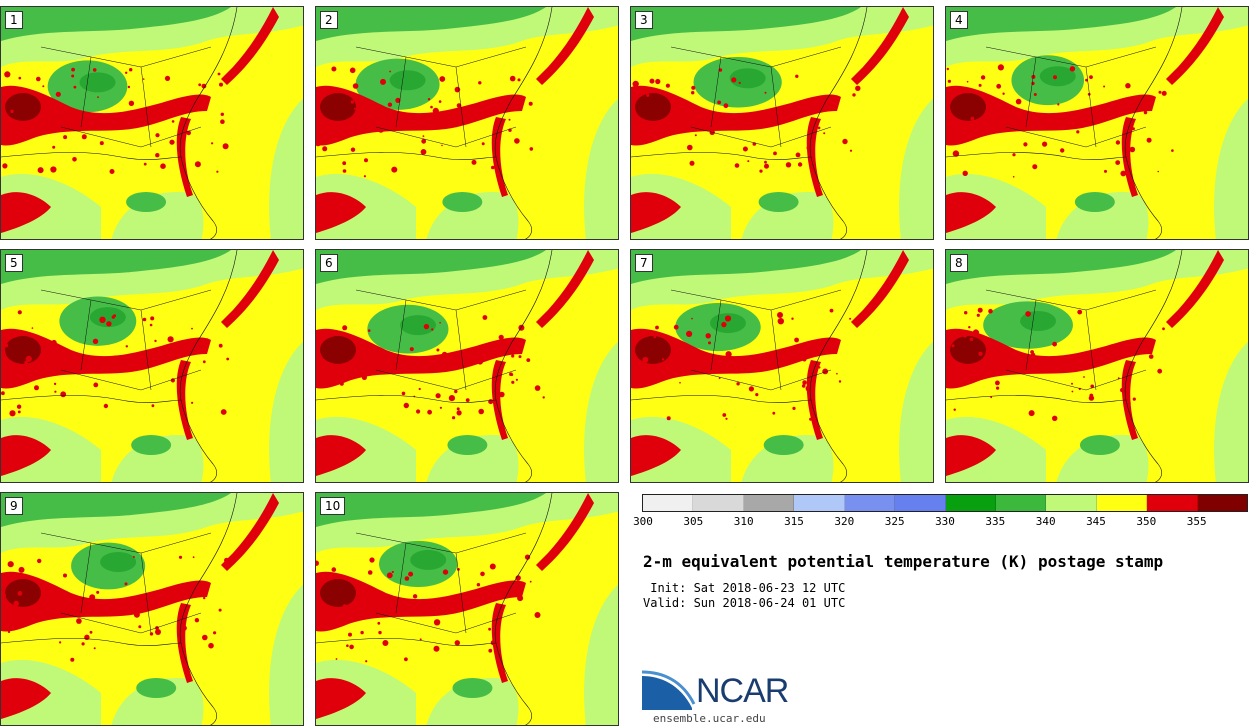 The height and width of the screenshot is (728, 1260). I want to click on colorbar-tick-label: 305, so click(693, 521).